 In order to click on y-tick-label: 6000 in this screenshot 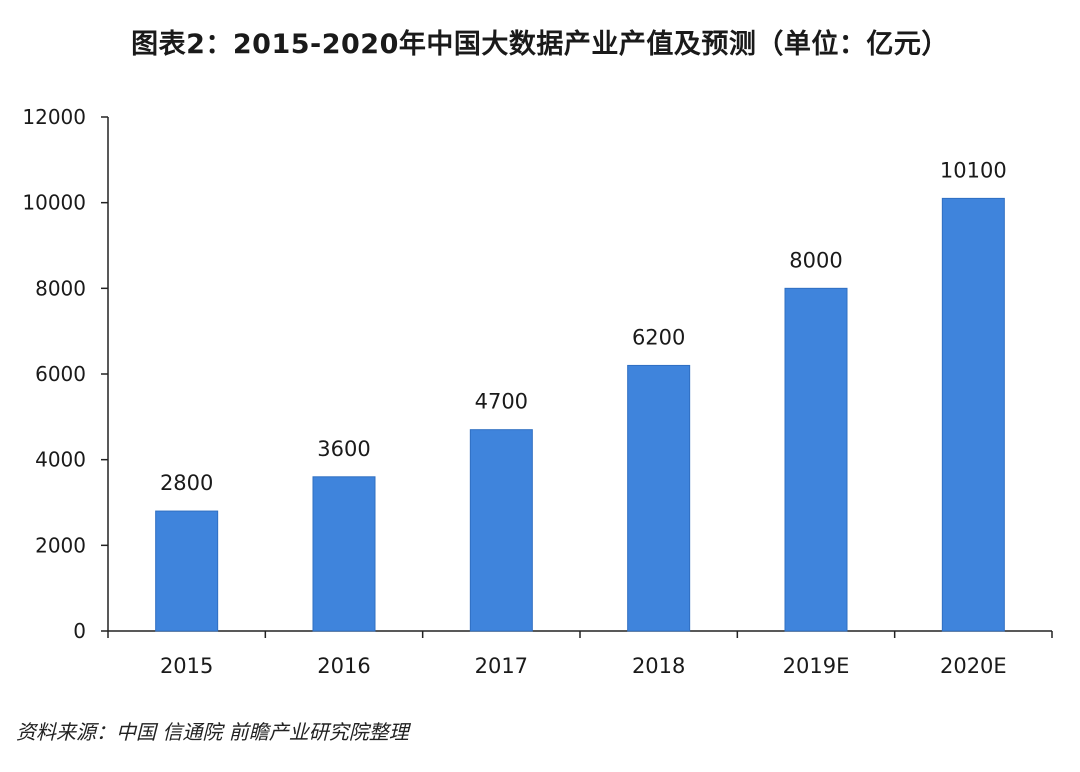, I will do `click(60, 374)`.